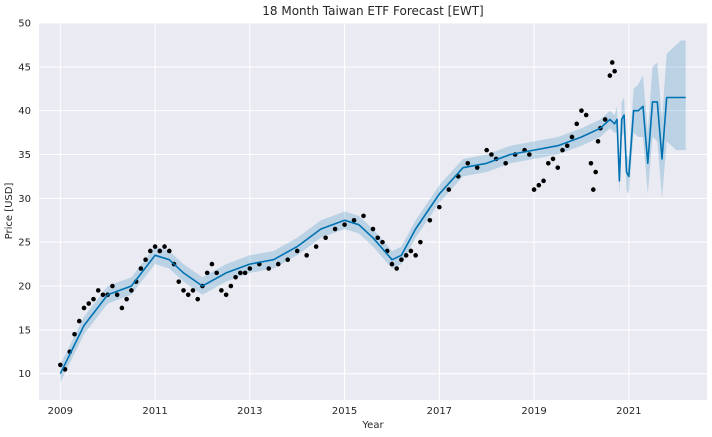 Image resolution: width=712 pixels, height=437 pixels. I want to click on y-tick-label: 25, so click(24, 243).